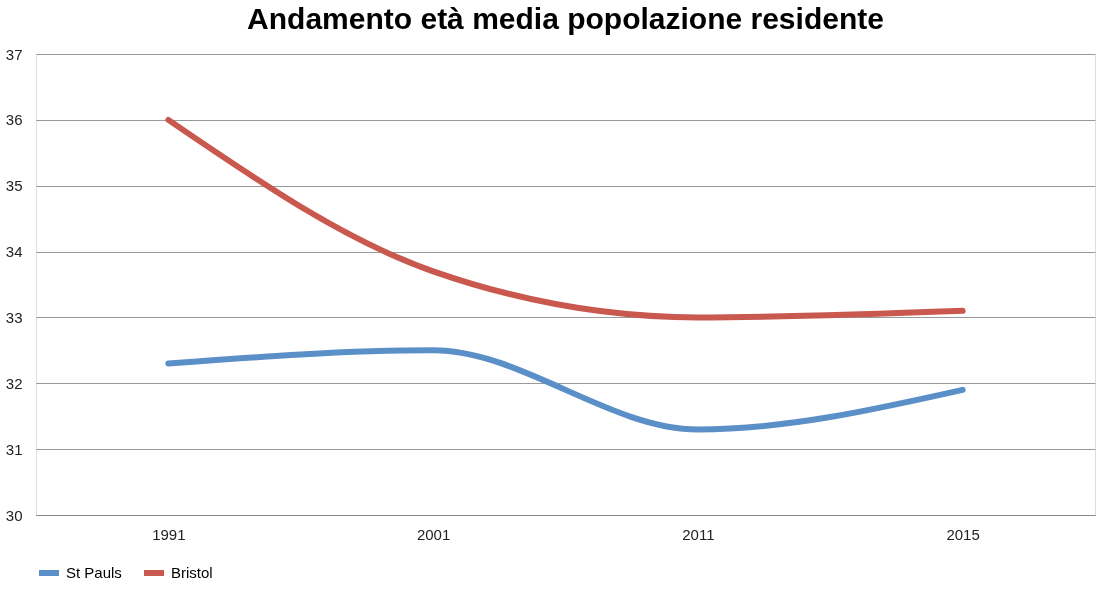 This screenshot has width=1106, height=594. What do you see at coordinates (565, 18) in the screenshot?
I see `chart-title: Andamento età media popolazione residente` at bounding box center [565, 18].